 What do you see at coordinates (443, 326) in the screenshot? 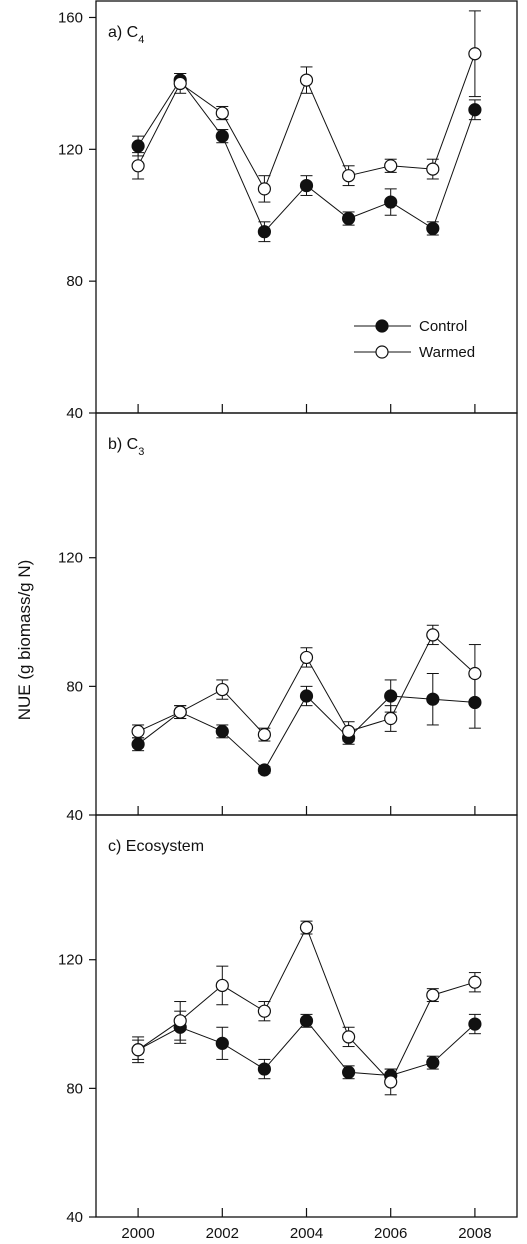
I see `legend-label-control: Control` at bounding box center [443, 326].